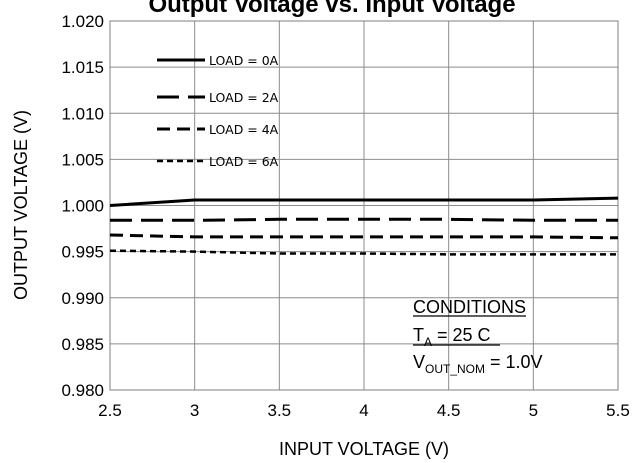  What do you see at coordinates (452, 337) in the screenshot?
I see `conditions-ta: TA = 25 C` at bounding box center [452, 337].